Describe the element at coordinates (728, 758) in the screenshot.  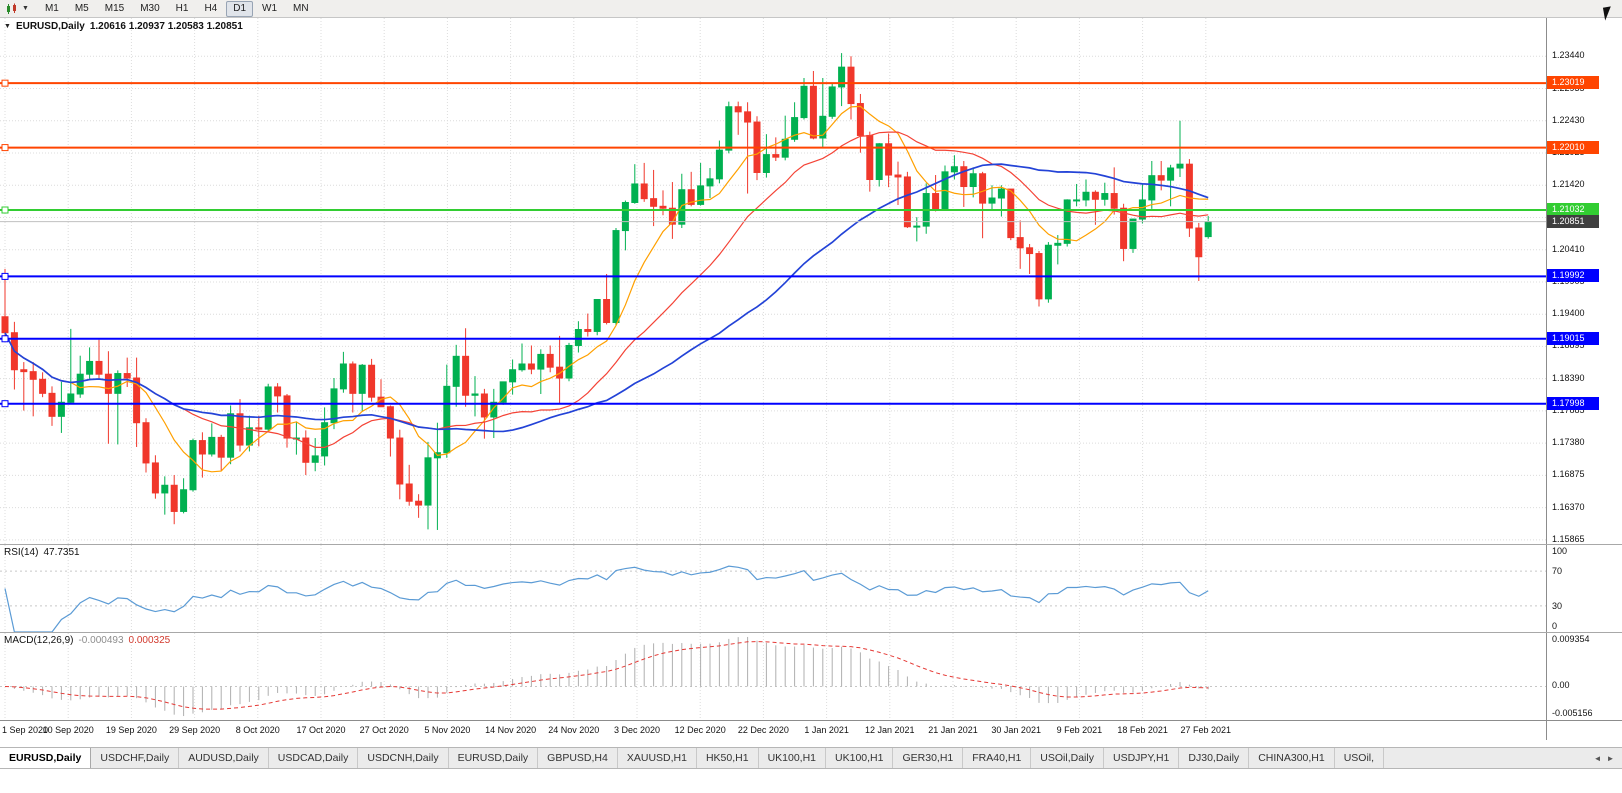
I see `chart-tab-hk50-h1: HK50,H1` at that location.